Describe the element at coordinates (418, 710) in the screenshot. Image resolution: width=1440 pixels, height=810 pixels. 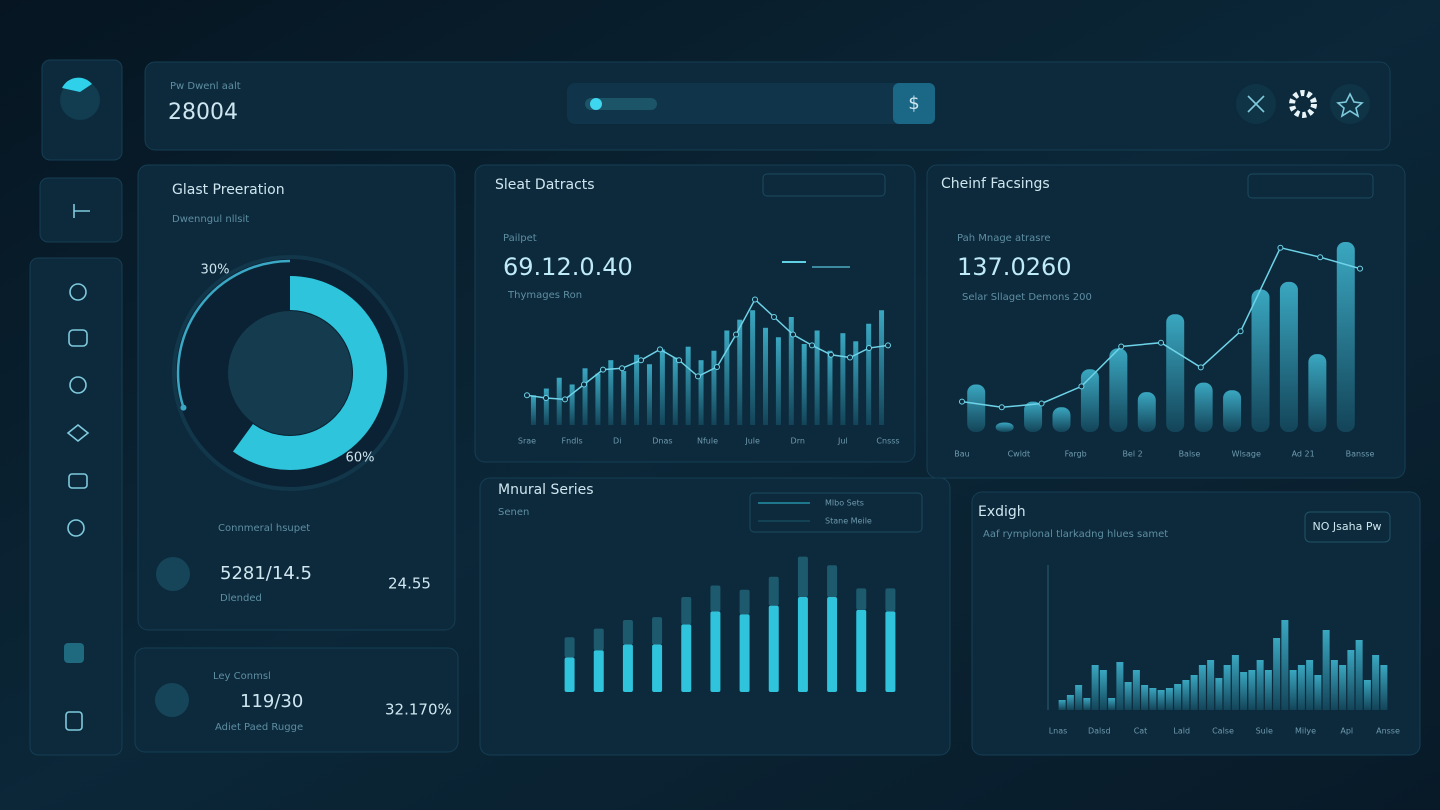
I see `summary-side: 32.170%` at that location.